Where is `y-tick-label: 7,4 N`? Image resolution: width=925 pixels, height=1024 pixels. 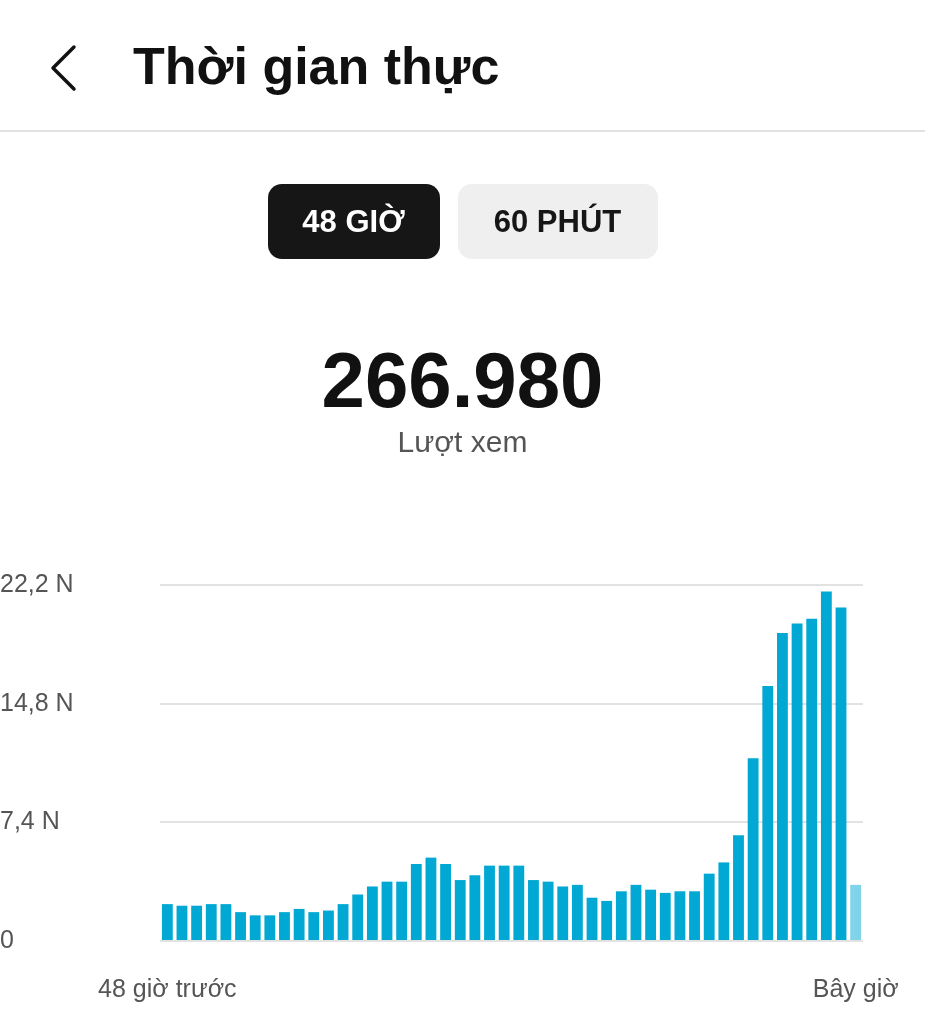 y-tick-label: 7,4 N is located at coordinates (30, 820).